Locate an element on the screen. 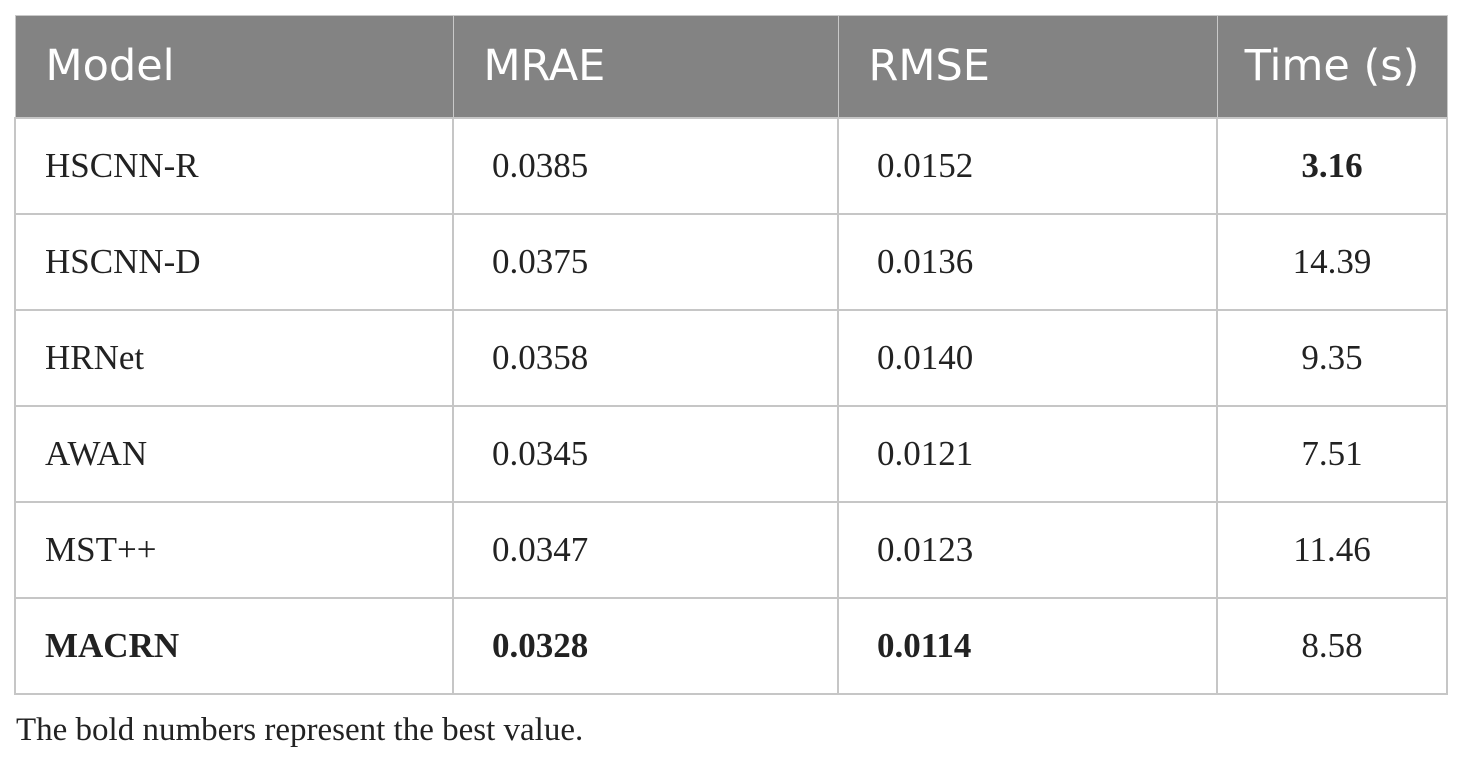 This screenshot has width=1460, height=766. table-row: AWAN 0.0345 0.0121 7.51 is located at coordinates (731, 453).